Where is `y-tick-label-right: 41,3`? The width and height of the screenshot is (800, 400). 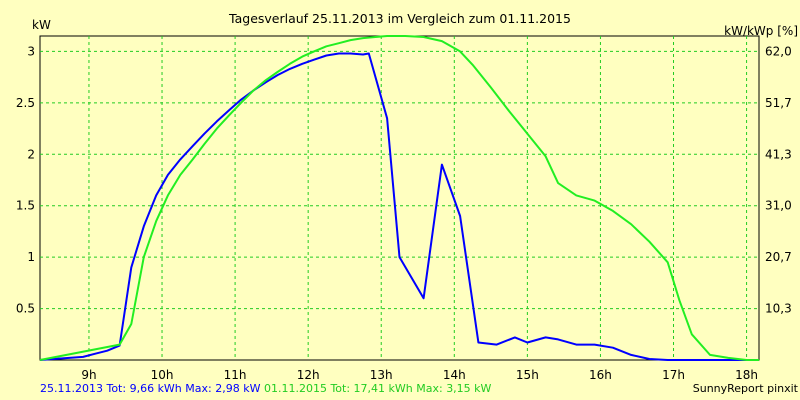 y-tick-label-right: 41,3 is located at coordinates (778, 154).